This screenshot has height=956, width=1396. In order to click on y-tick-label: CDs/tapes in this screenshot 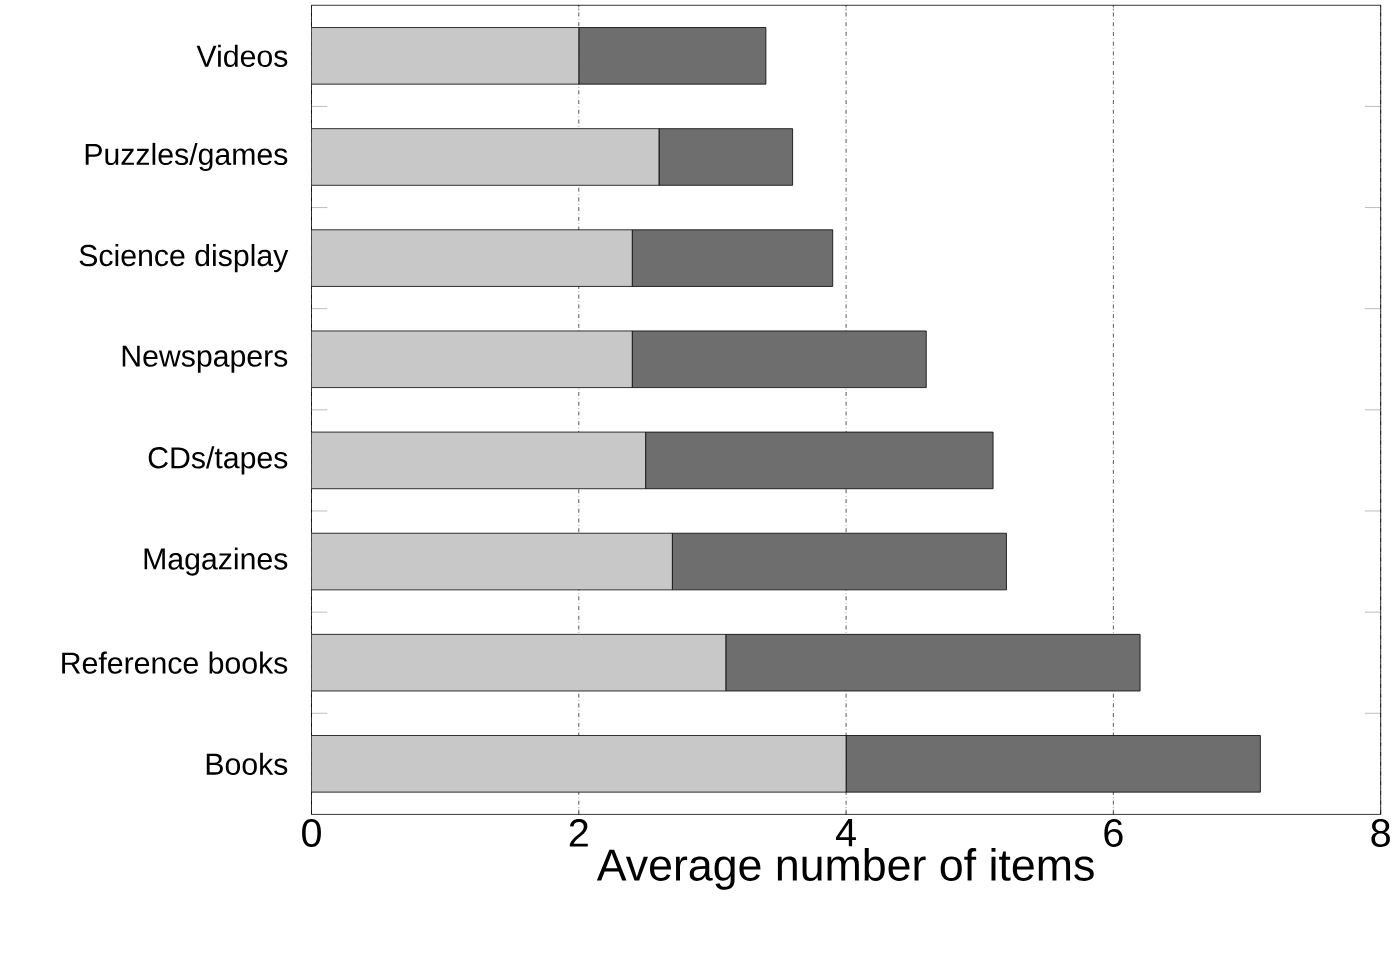, I will do `click(218, 460)`.